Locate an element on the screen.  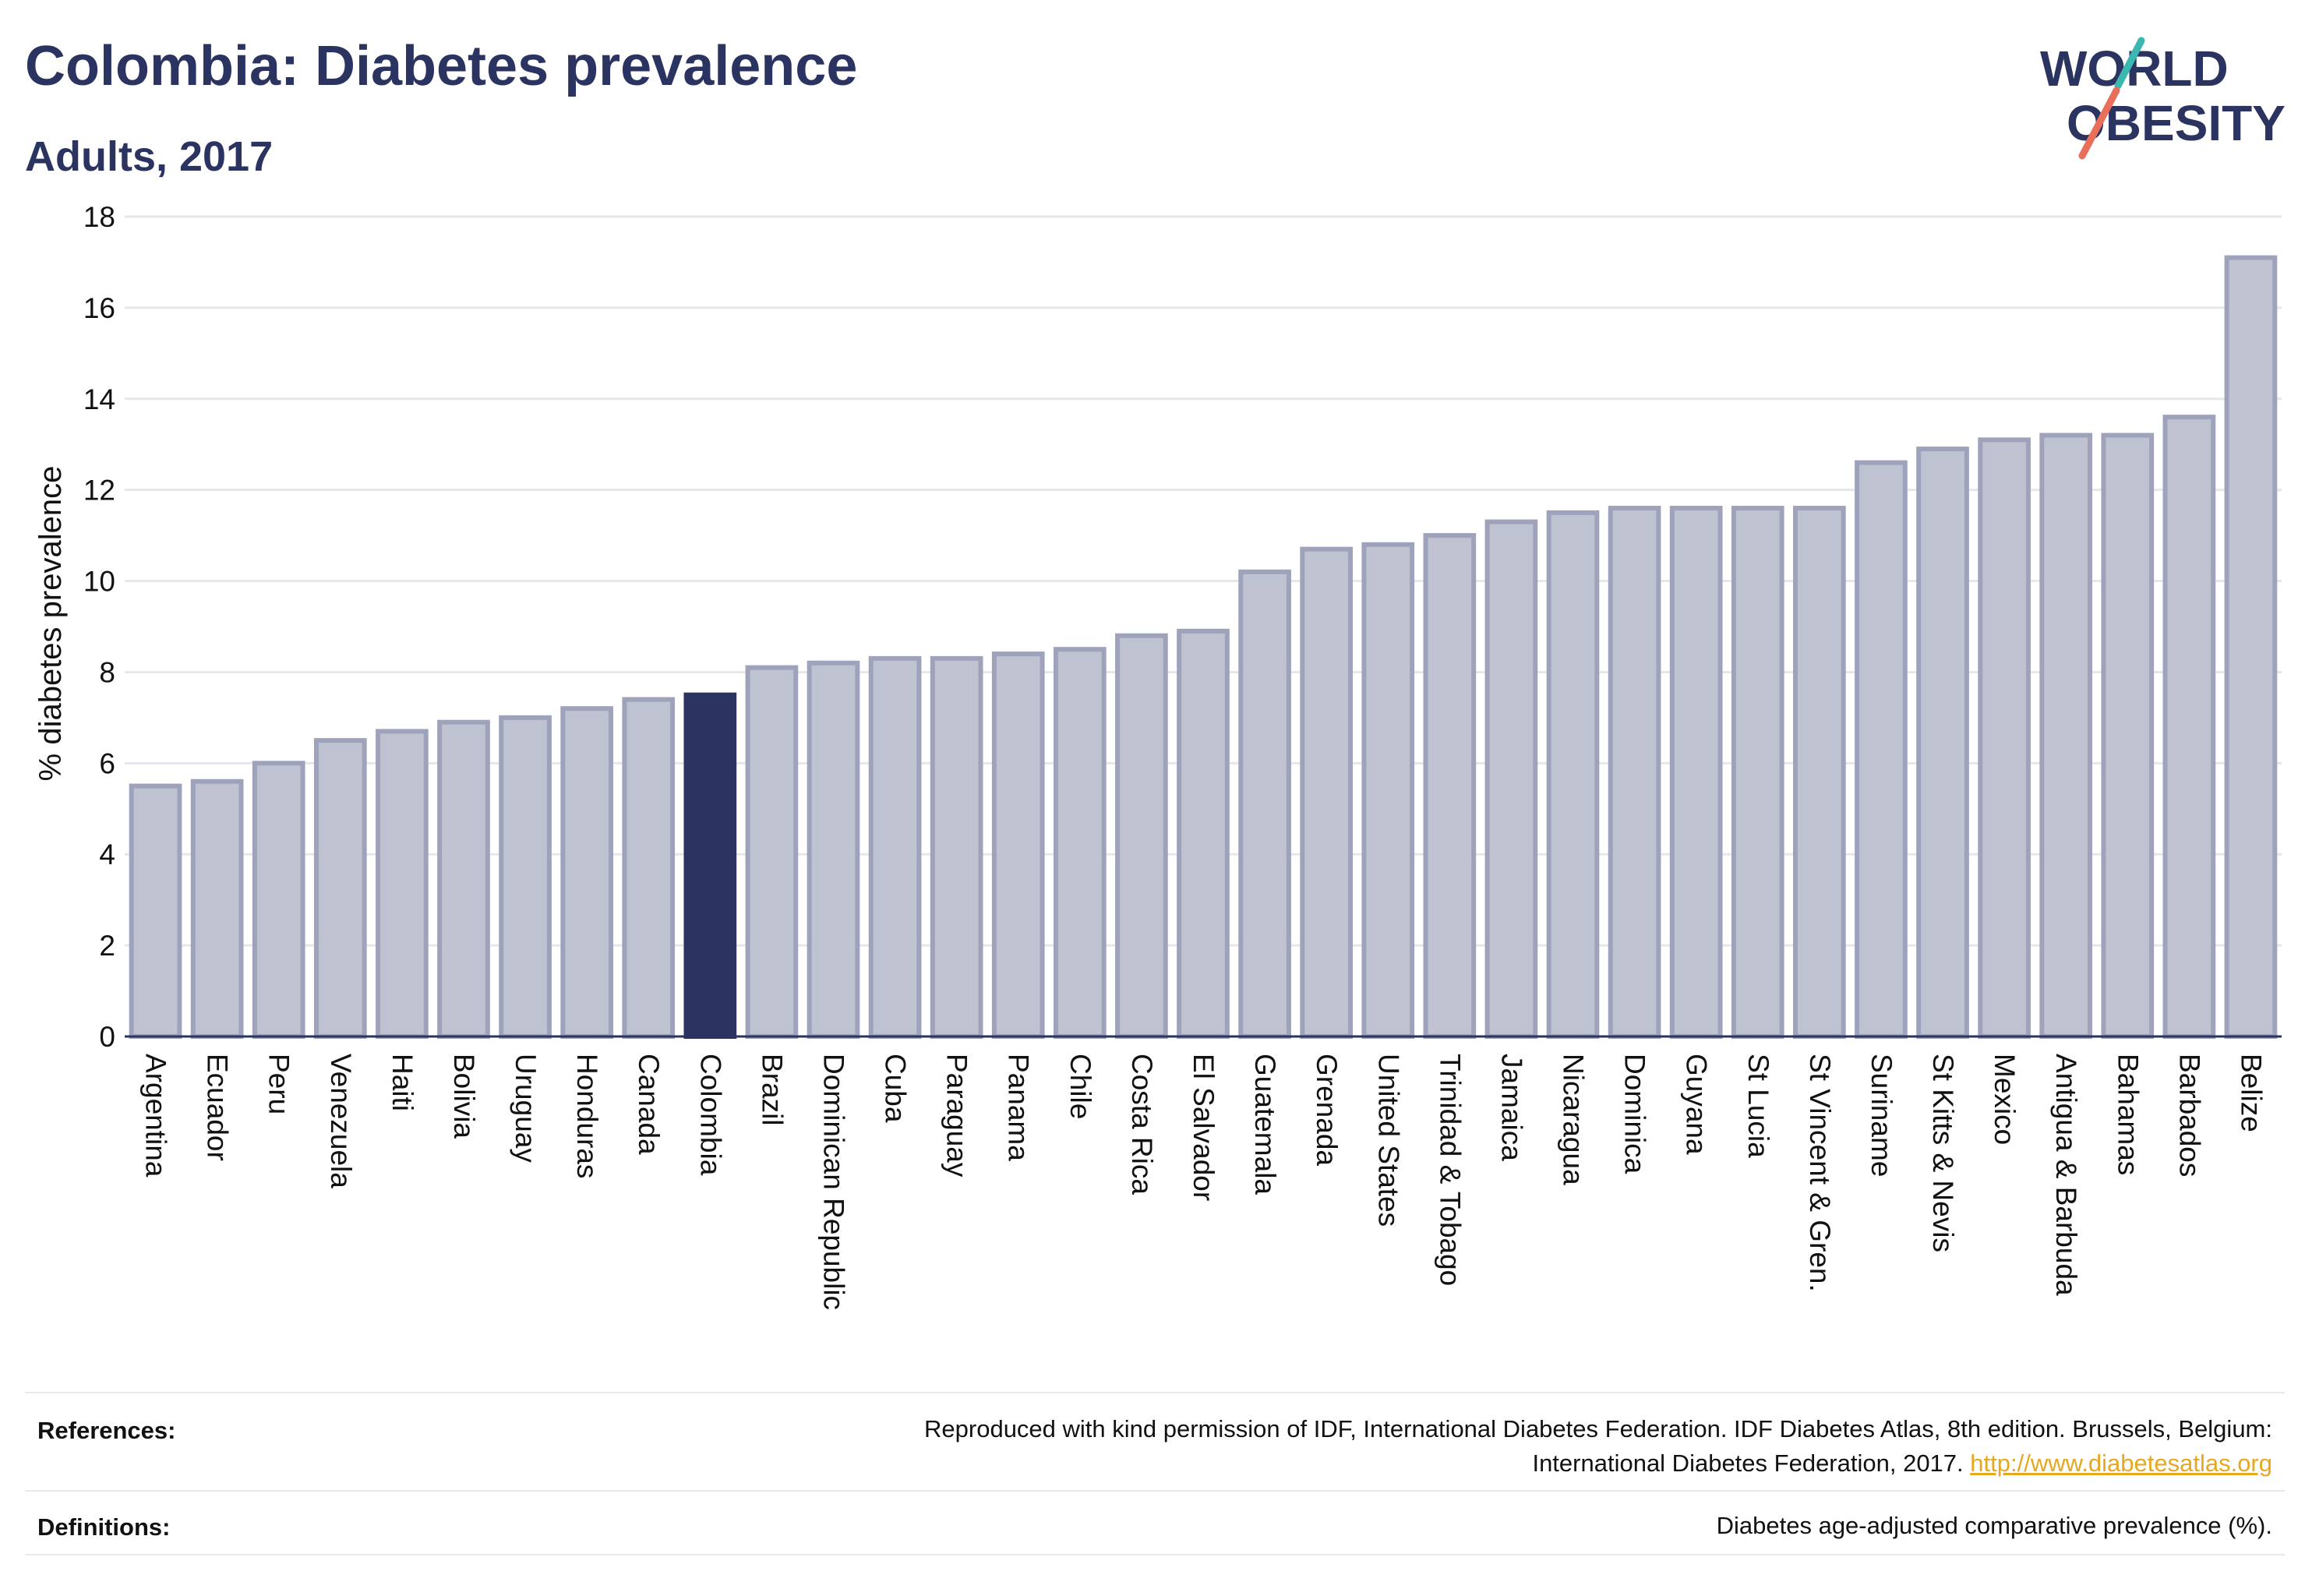
bar-trinidad-tobago is located at coordinates (1450, 786).